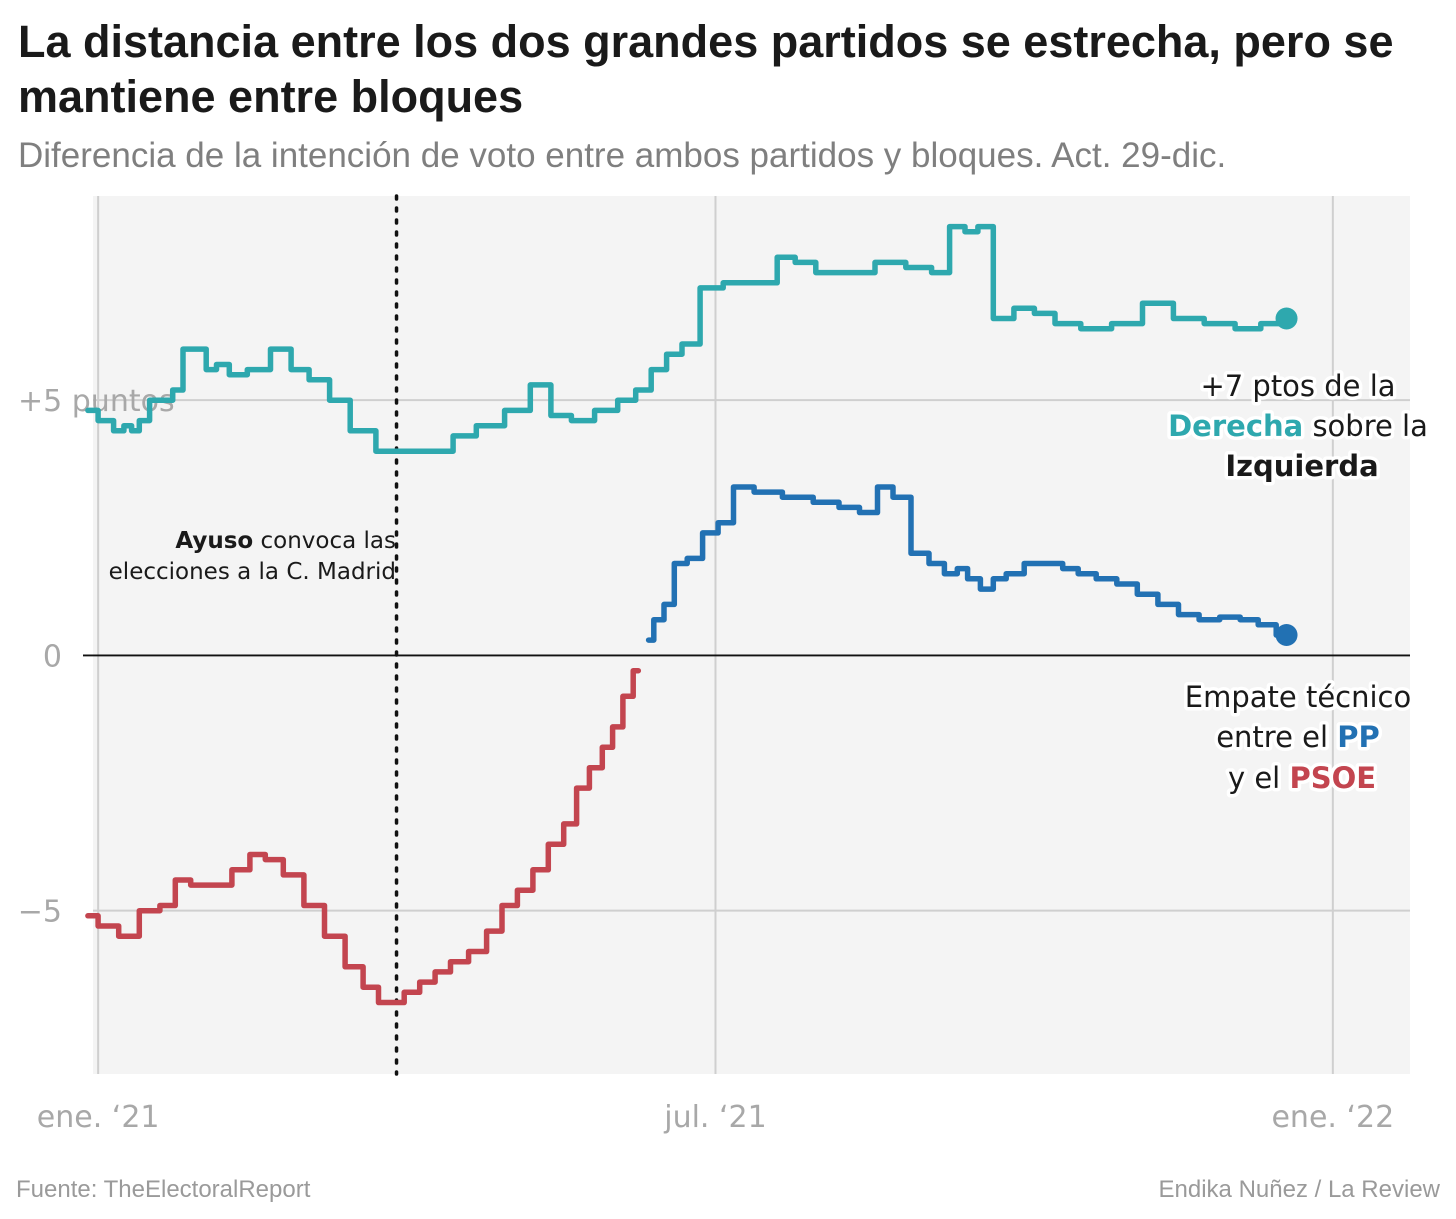 The image size is (1456, 1219). Describe the element at coordinates (1297, 386) in the screenshot. I see `bloques-annotation-line1: +7 ptos de la` at that location.